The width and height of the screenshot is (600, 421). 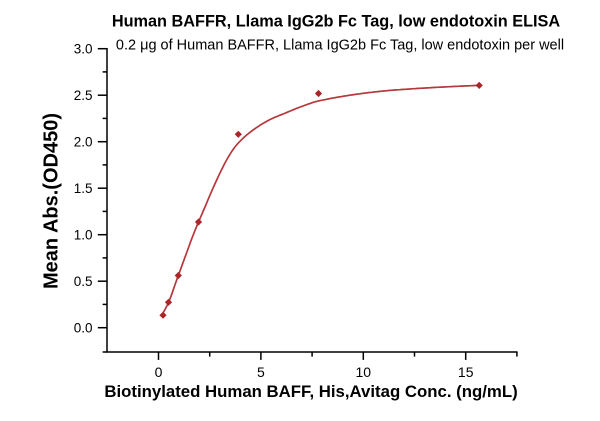 I want to click on svg-text: 0.0, so click(x=83, y=328).